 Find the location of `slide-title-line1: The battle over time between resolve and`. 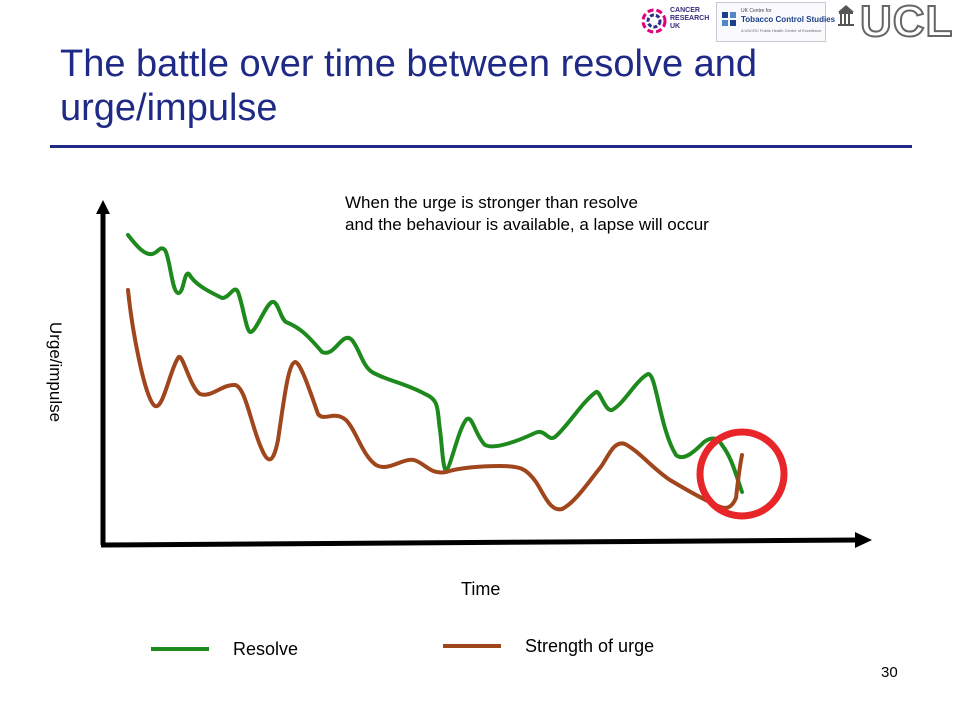

slide-title-line1: The battle over time between resolve and is located at coordinates (409, 64).